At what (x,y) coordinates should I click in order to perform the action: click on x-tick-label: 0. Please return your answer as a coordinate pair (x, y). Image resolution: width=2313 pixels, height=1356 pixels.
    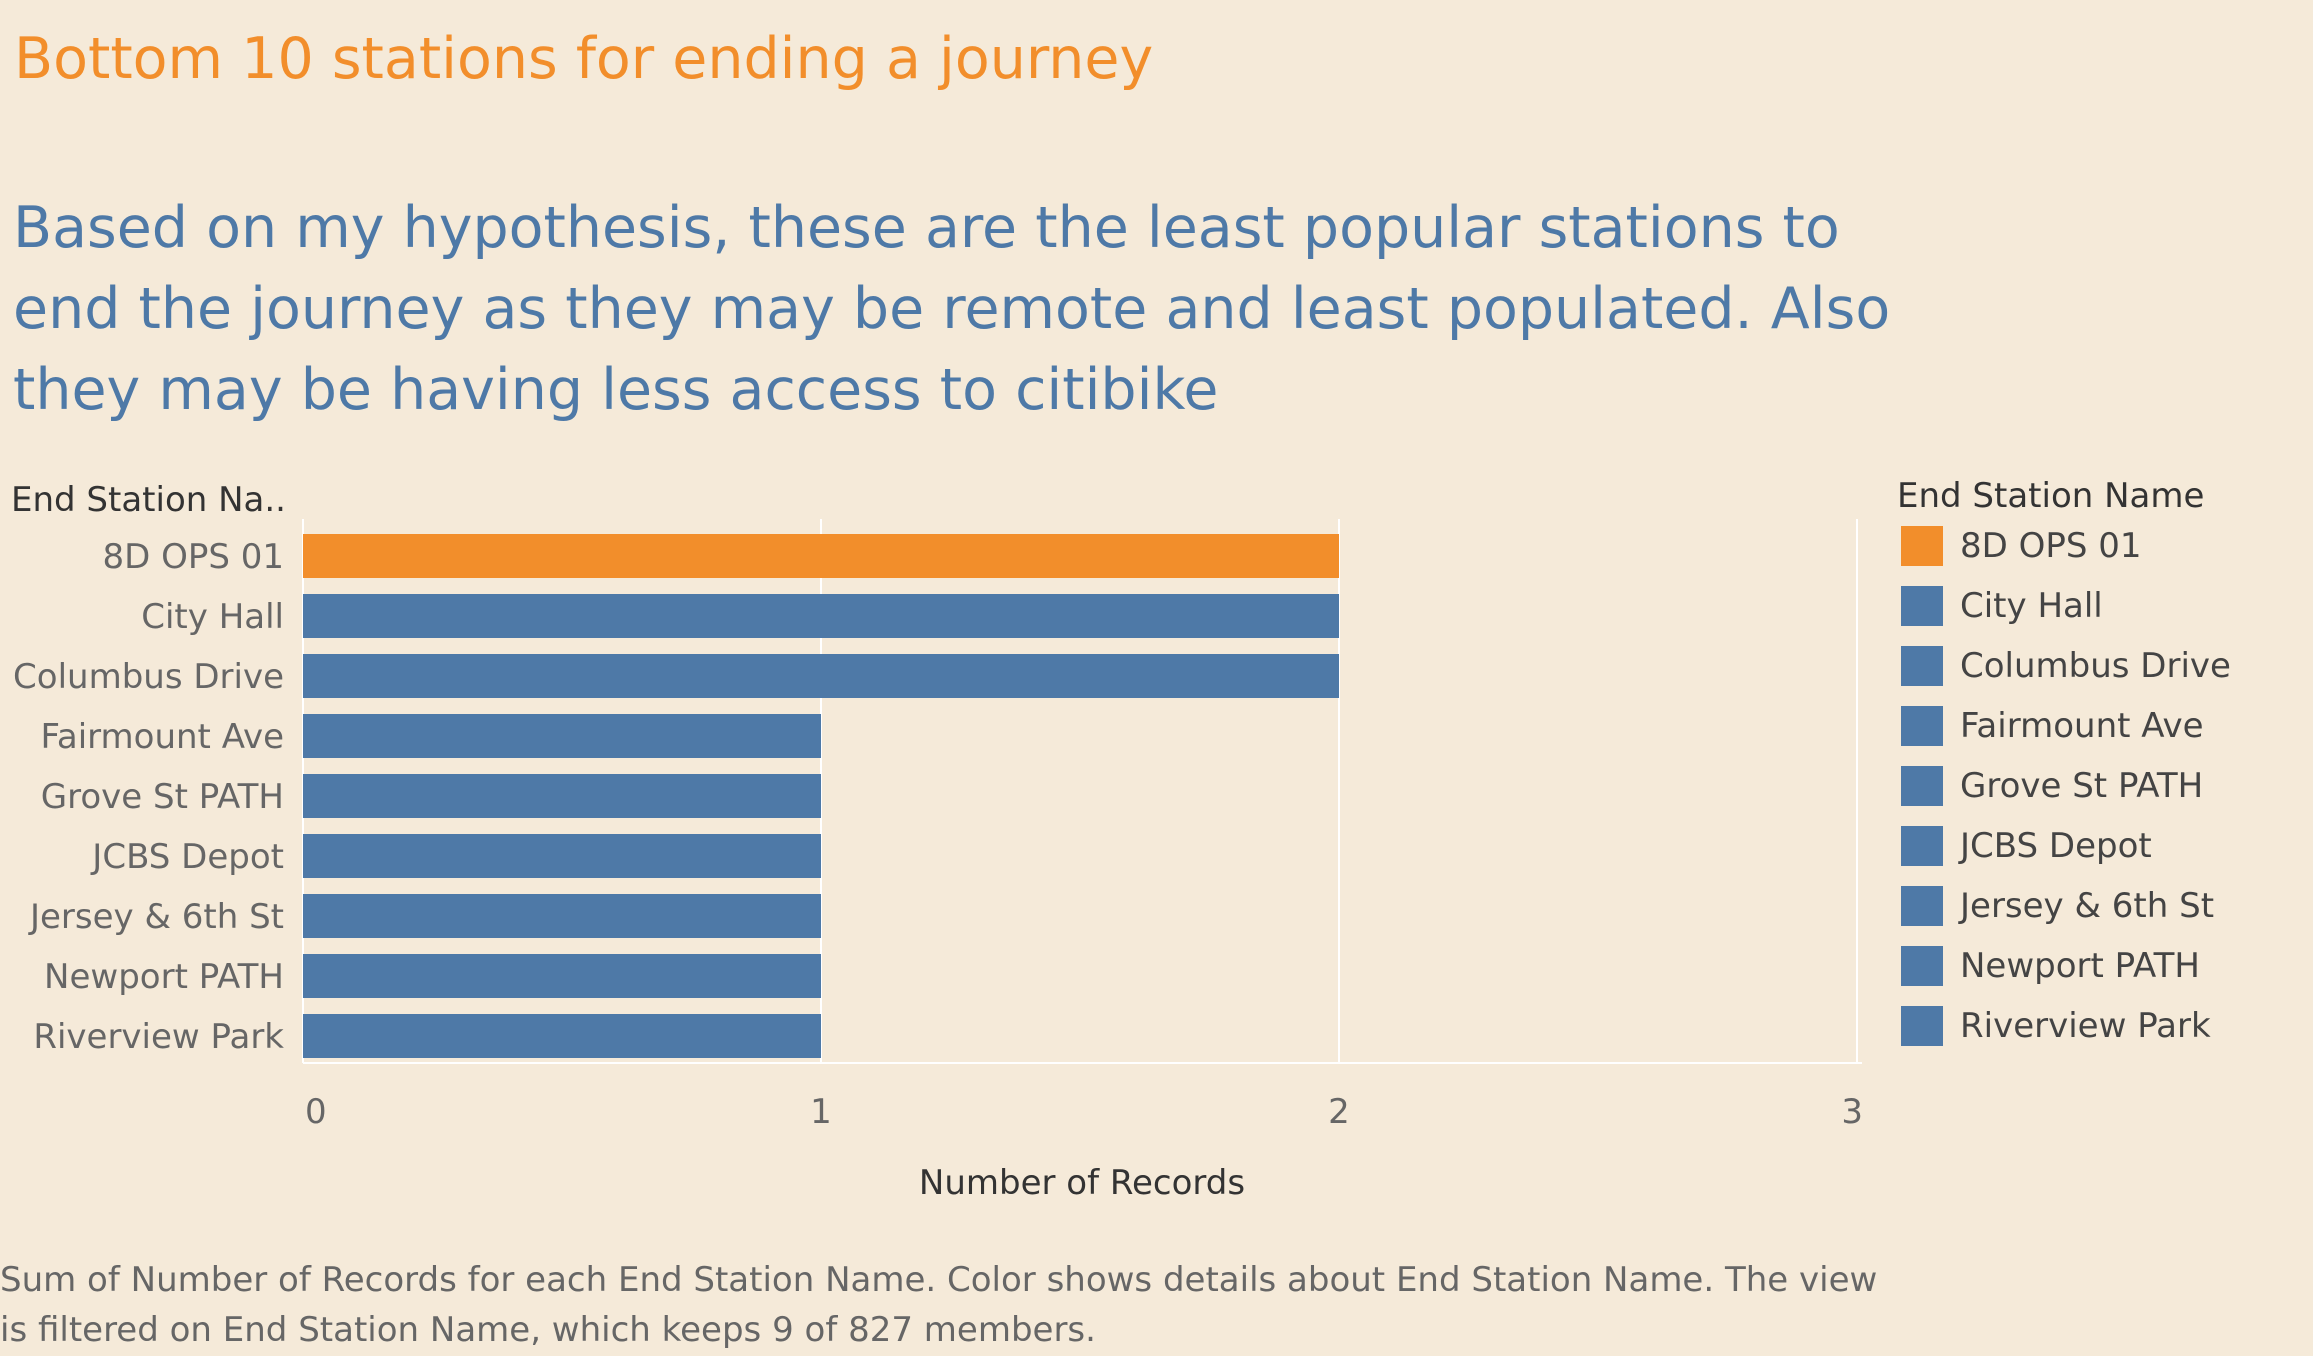
    Looking at the image, I should click on (316, 1112).